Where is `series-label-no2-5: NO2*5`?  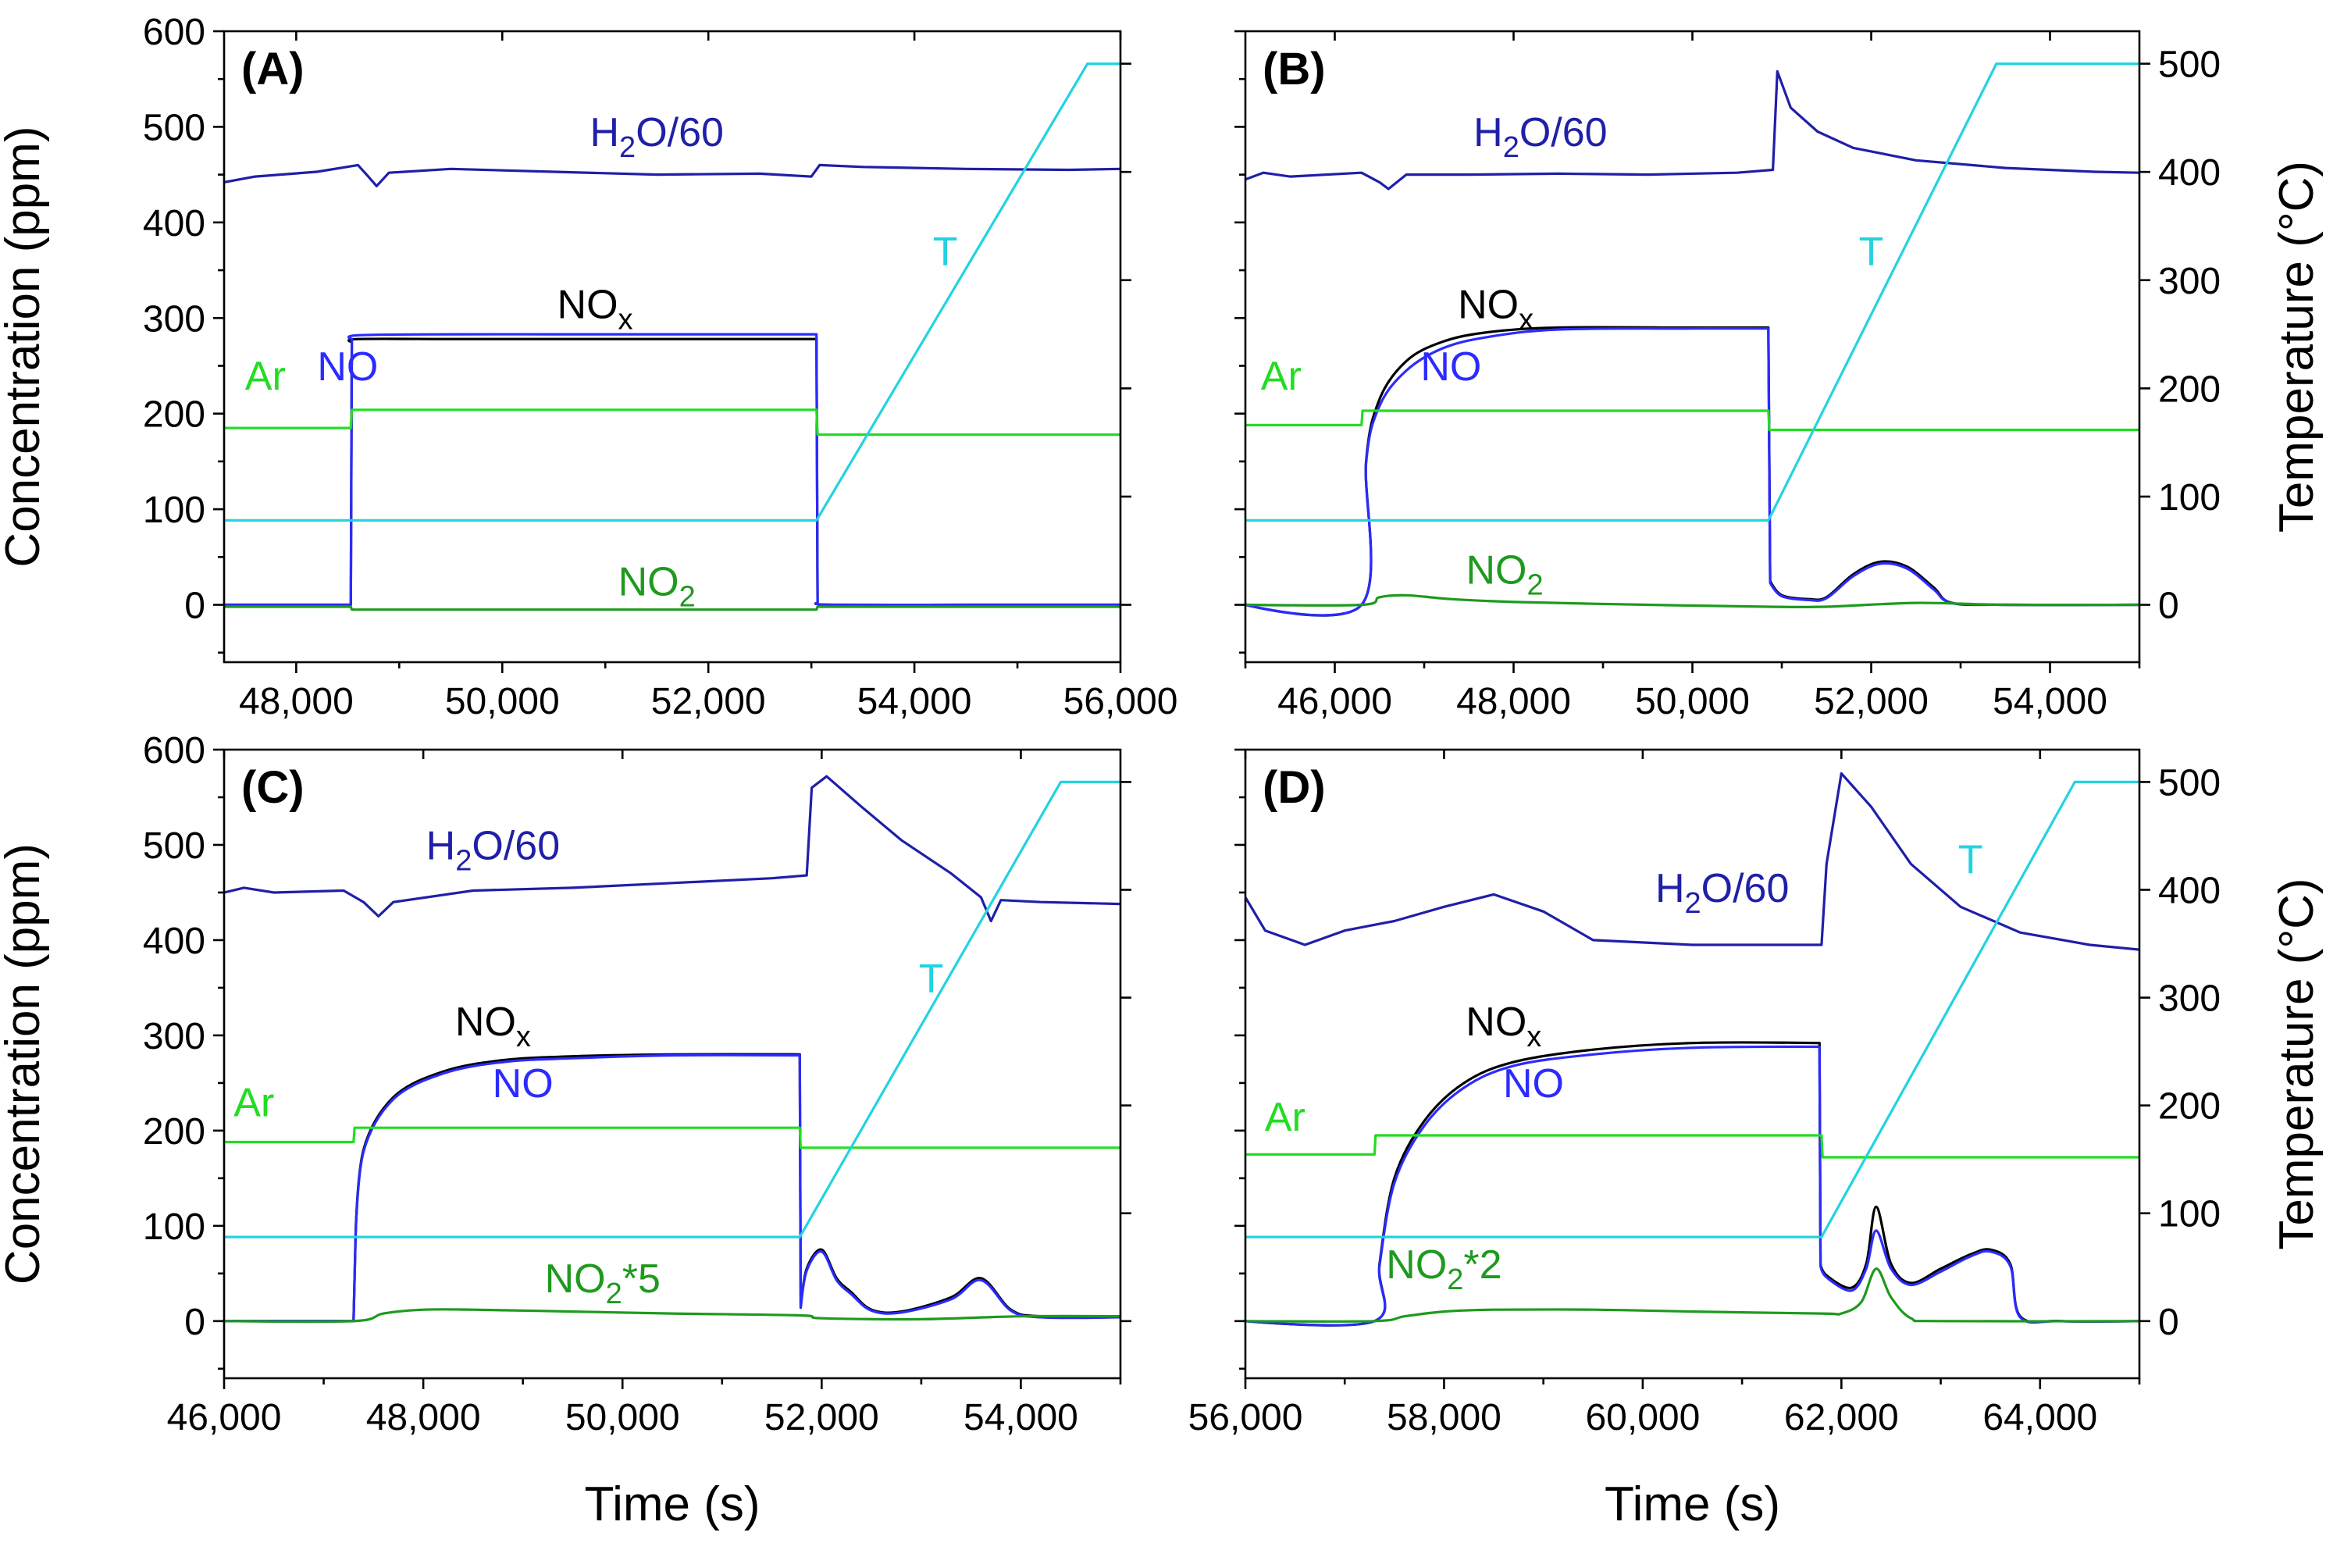
series-label-no2-5: NO2*5 is located at coordinates (603, 1283).